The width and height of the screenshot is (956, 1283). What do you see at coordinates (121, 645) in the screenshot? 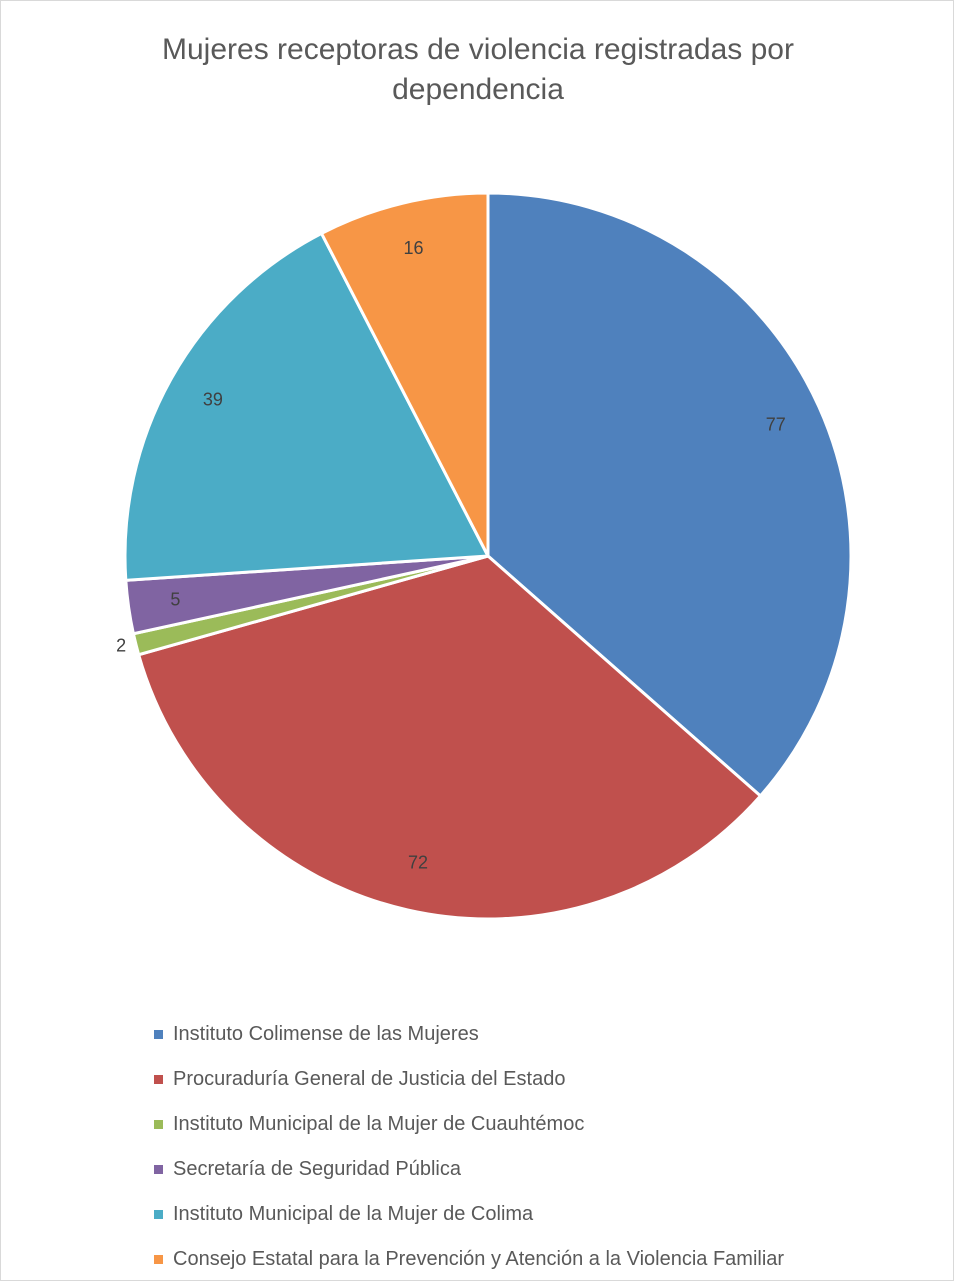
I see `data-label-2: 2` at bounding box center [121, 645].